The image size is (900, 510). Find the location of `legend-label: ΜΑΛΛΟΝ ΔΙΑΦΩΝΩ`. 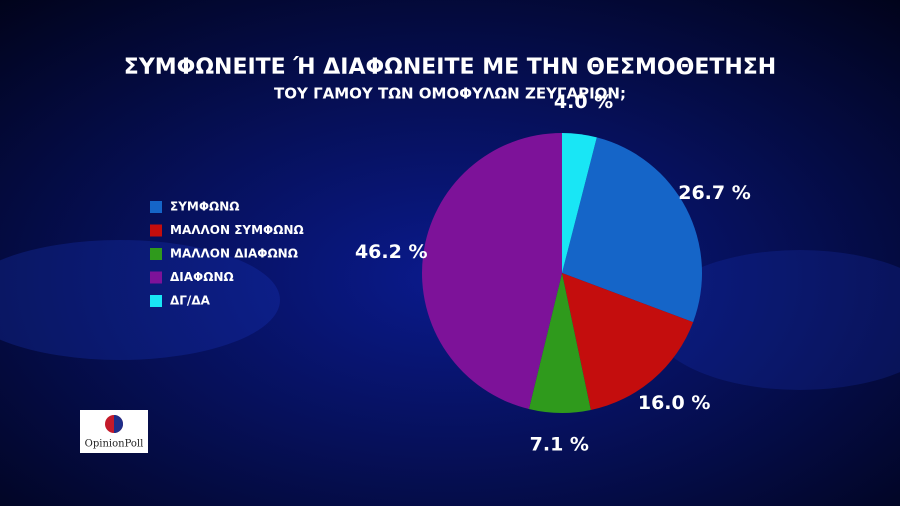

legend-label: ΜΑΛΛΟΝ ΔΙΑΦΩΝΩ is located at coordinates (234, 254).